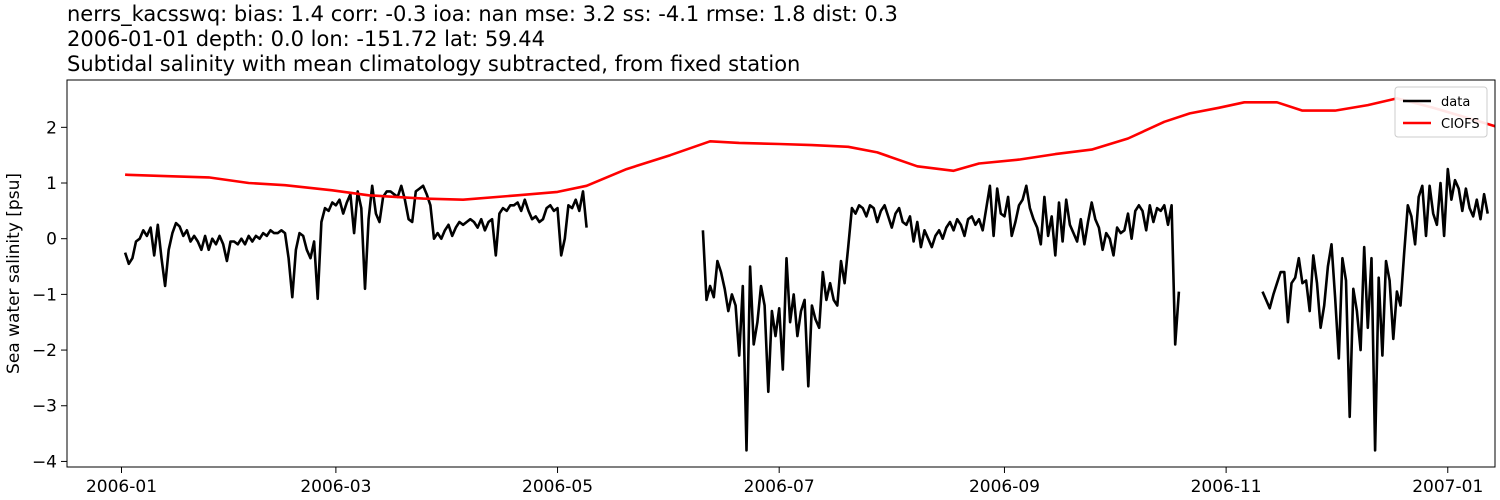  I want to click on x-tick-label: 2006-05, so click(557, 487).